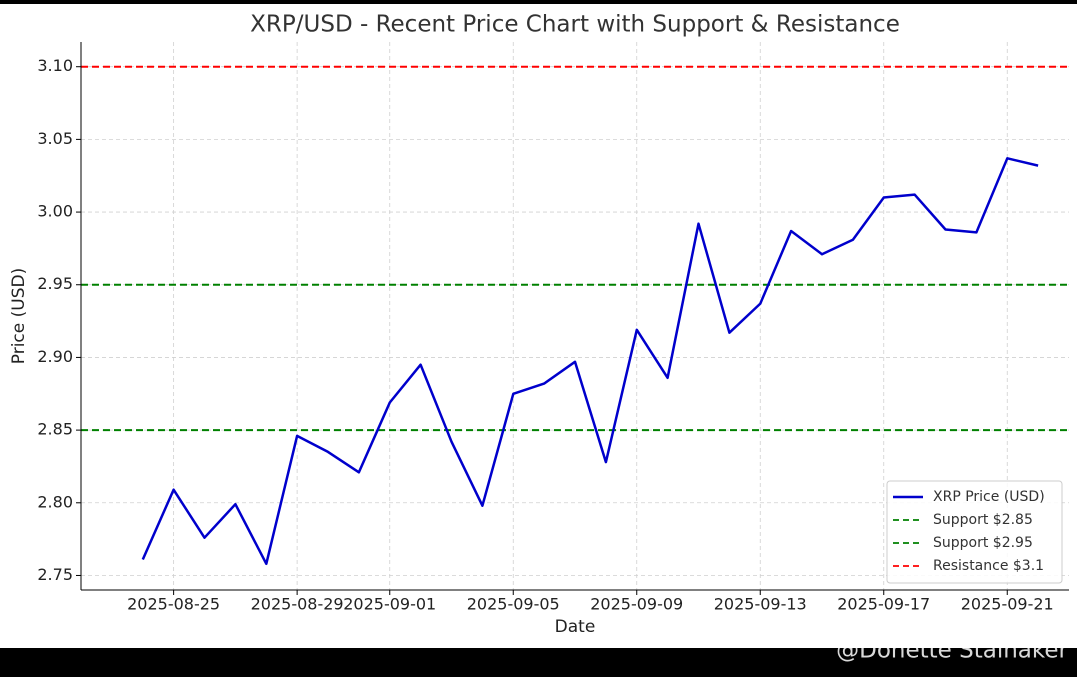 This screenshot has height=677, width=1077. Describe the element at coordinates (297, 604) in the screenshot. I see `x-tick-label: 2025-08-29` at that location.